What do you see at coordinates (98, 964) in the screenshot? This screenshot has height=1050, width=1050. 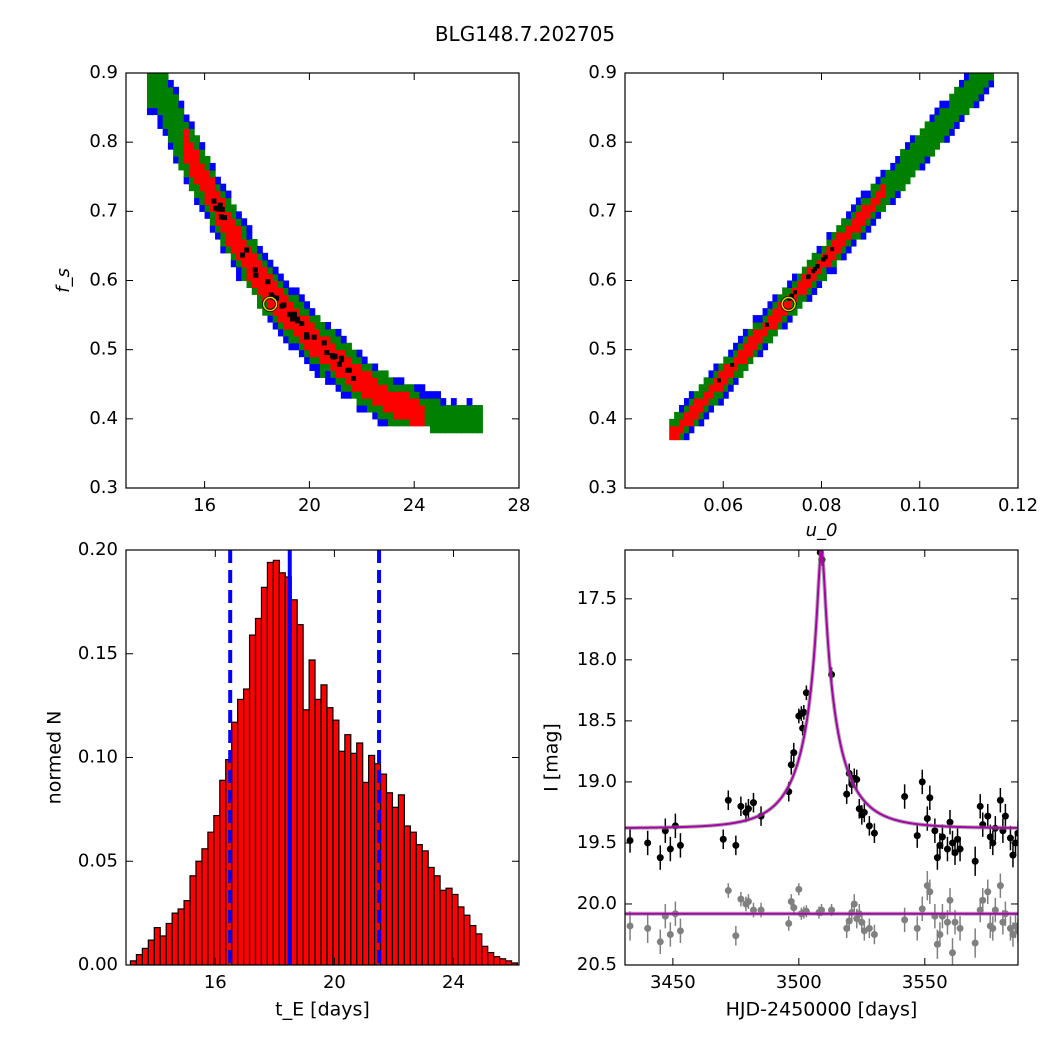 I see `y-tick-label: 0.00` at bounding box center [98, 964].